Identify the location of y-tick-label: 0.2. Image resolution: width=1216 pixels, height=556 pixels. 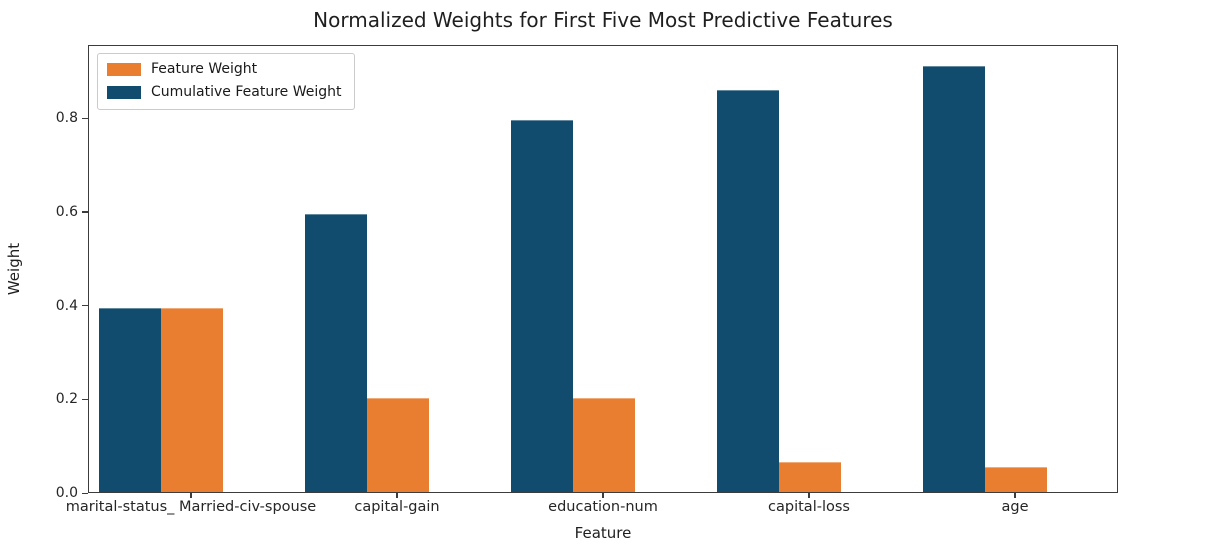
(66, 399).